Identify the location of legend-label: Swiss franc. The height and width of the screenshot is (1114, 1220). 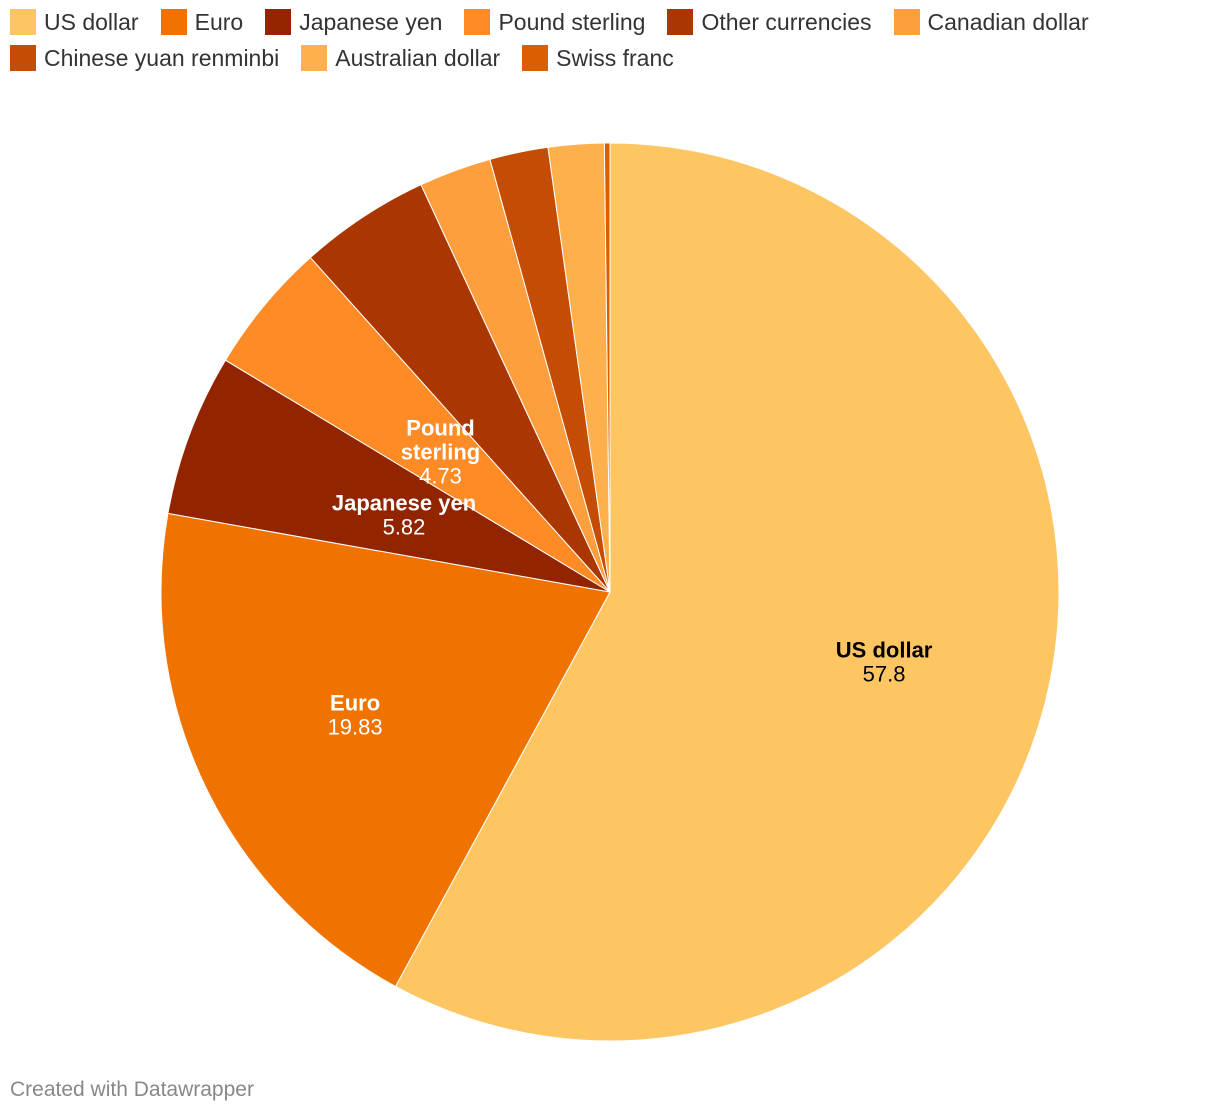
(615, 57).